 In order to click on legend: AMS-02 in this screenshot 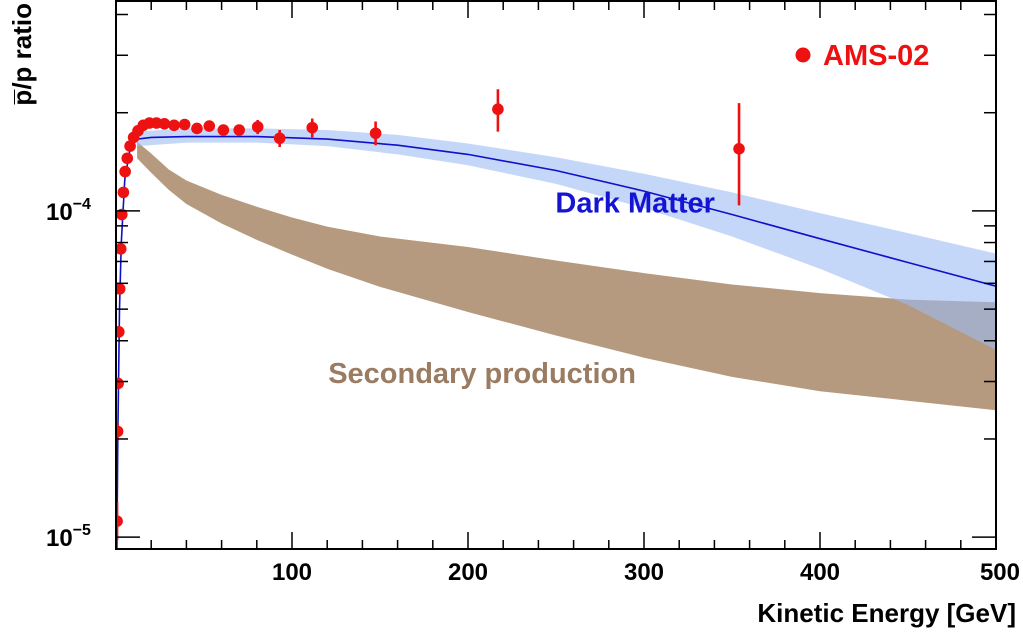, I will do `click(862, 56)`.